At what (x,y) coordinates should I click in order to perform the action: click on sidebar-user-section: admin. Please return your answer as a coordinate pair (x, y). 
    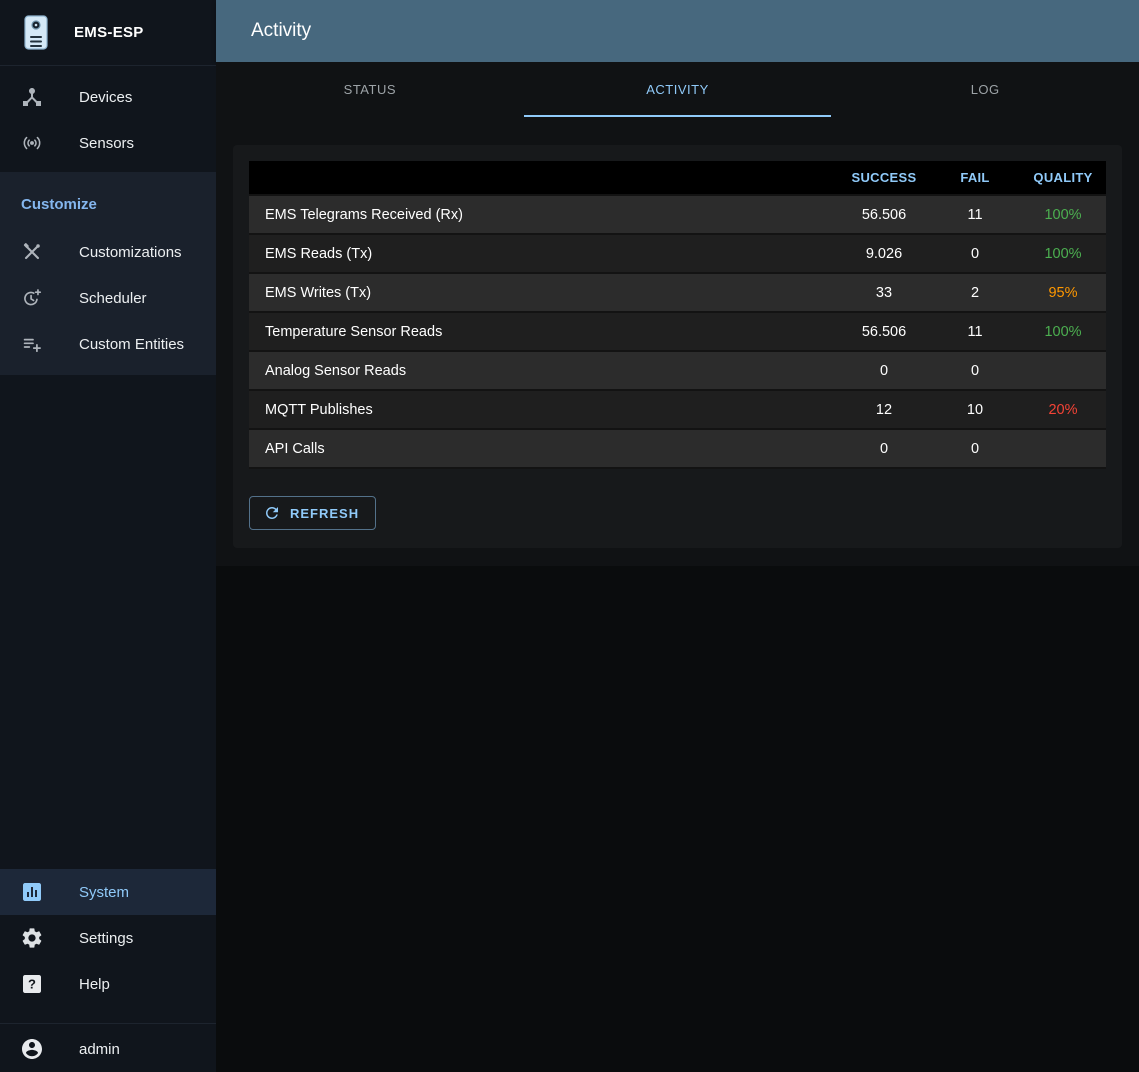
    Looking at the image, I should click on (108, 1047).